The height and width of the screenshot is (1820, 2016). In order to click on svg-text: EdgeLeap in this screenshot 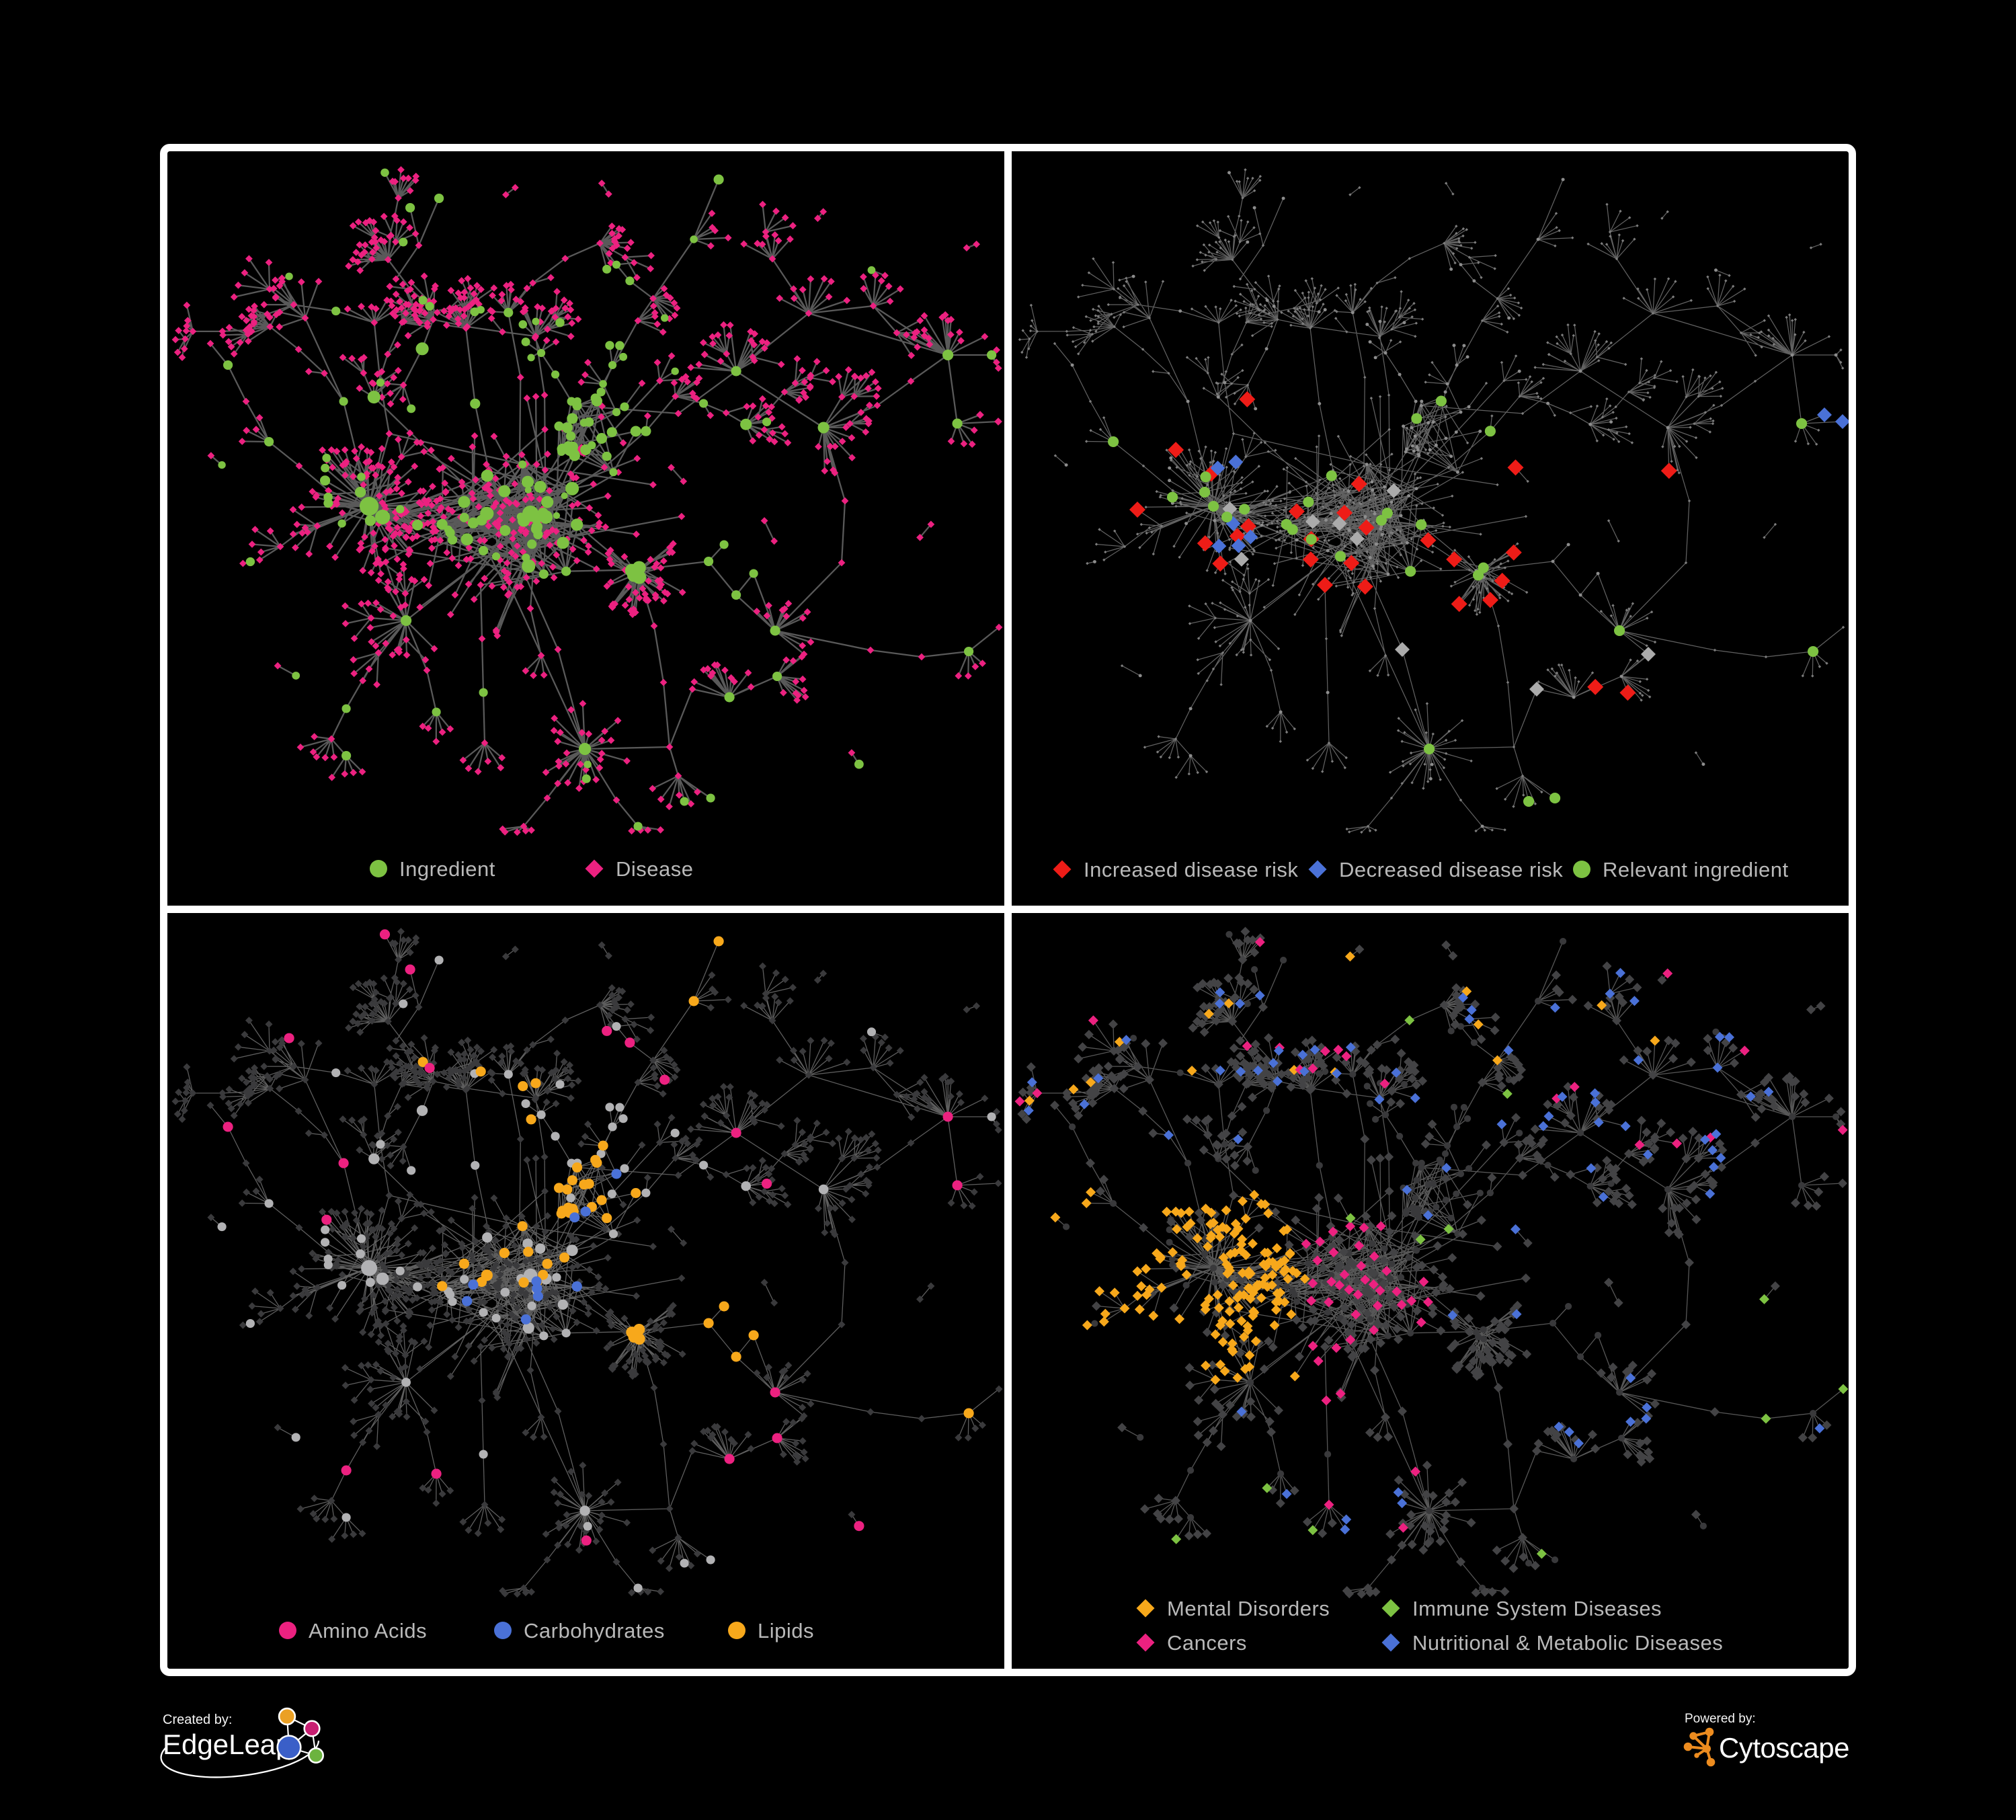, I will do `click(227, 1744)`.